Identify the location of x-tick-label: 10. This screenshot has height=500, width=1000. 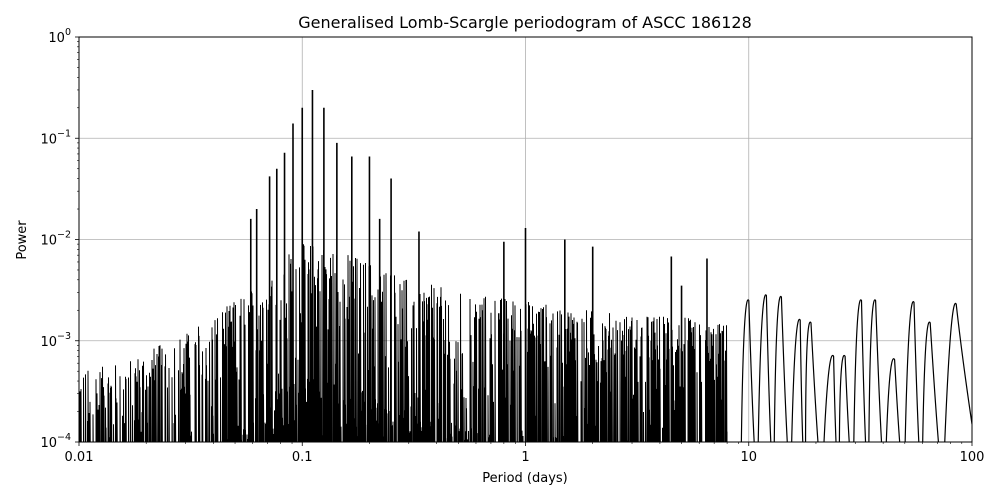
(748, 457).